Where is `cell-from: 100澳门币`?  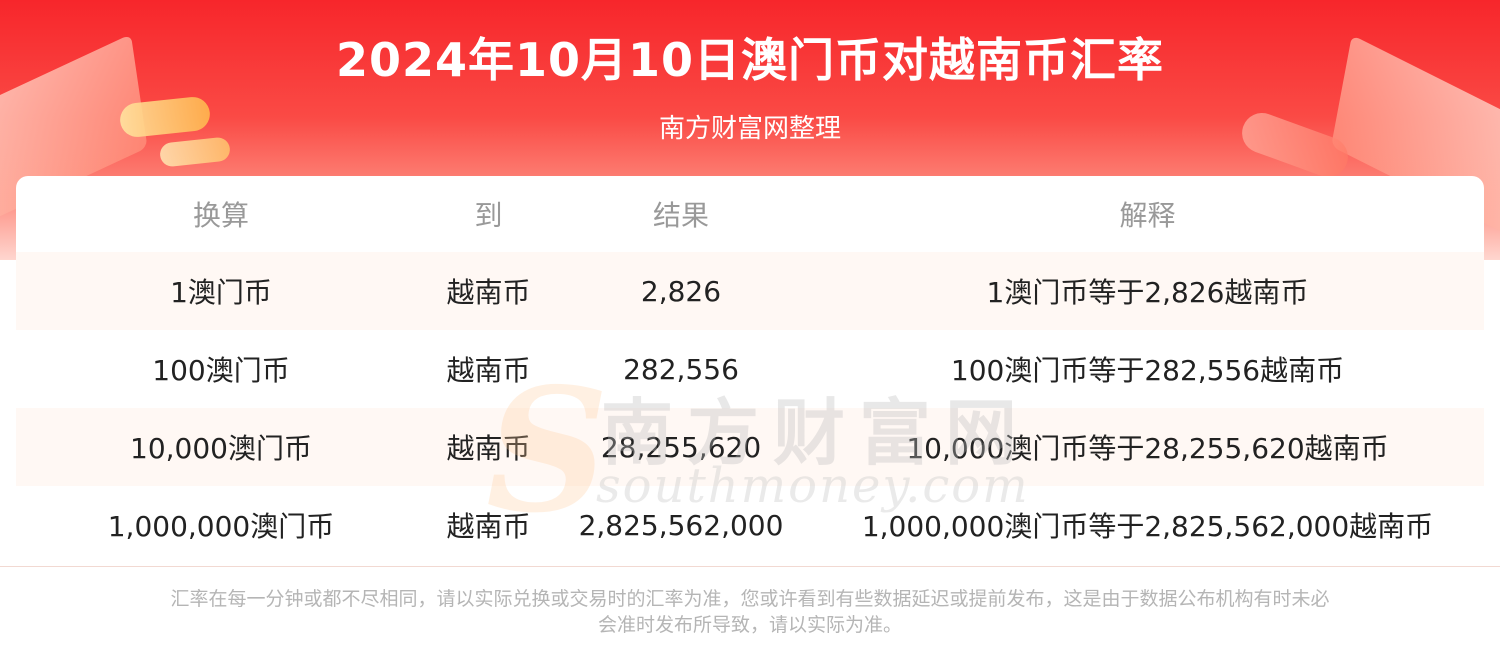
cell-from: 100澳门币 is located at coordinates (221, 370).